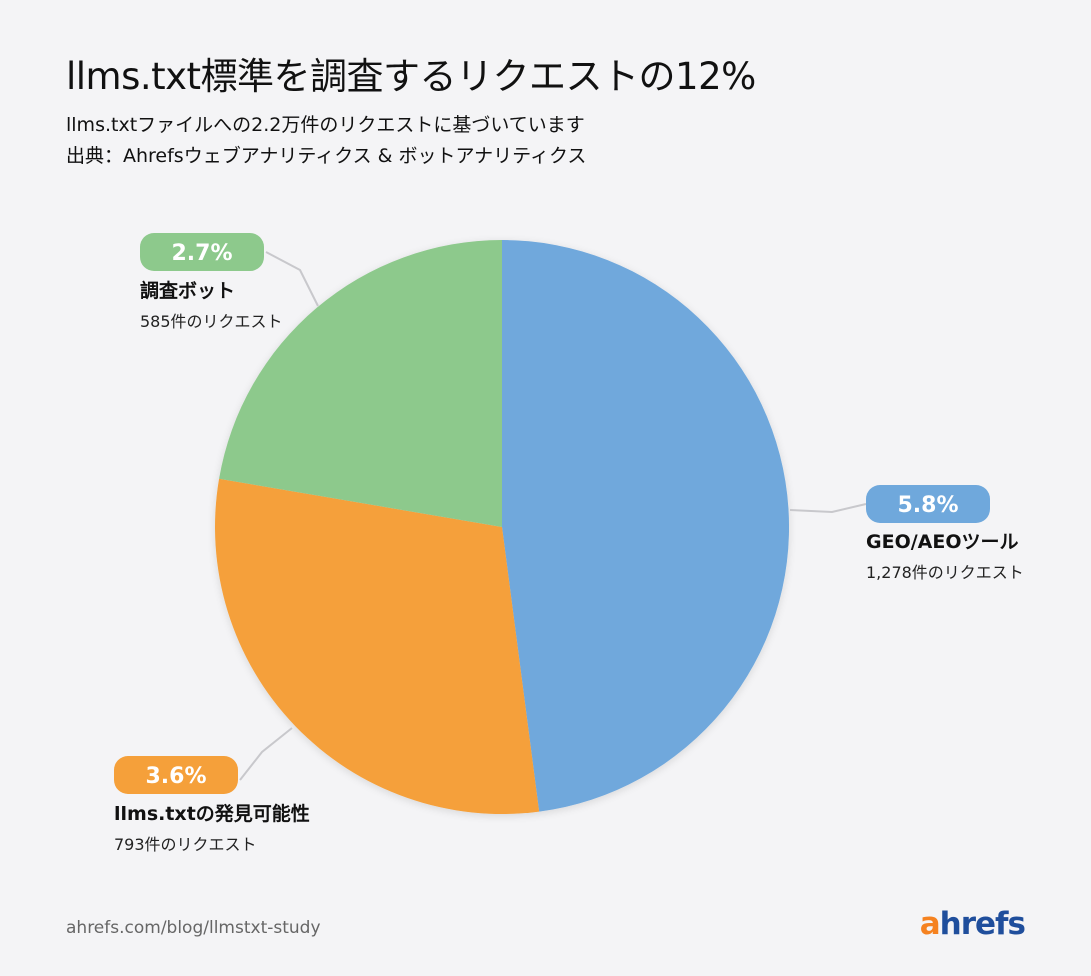 This screenshot has width=1091, height=976. Describe the element at coordinates (193, 928) in the screenshot. I see `source-url: ahrefs.com/blog/llmstxt-study` at that location.